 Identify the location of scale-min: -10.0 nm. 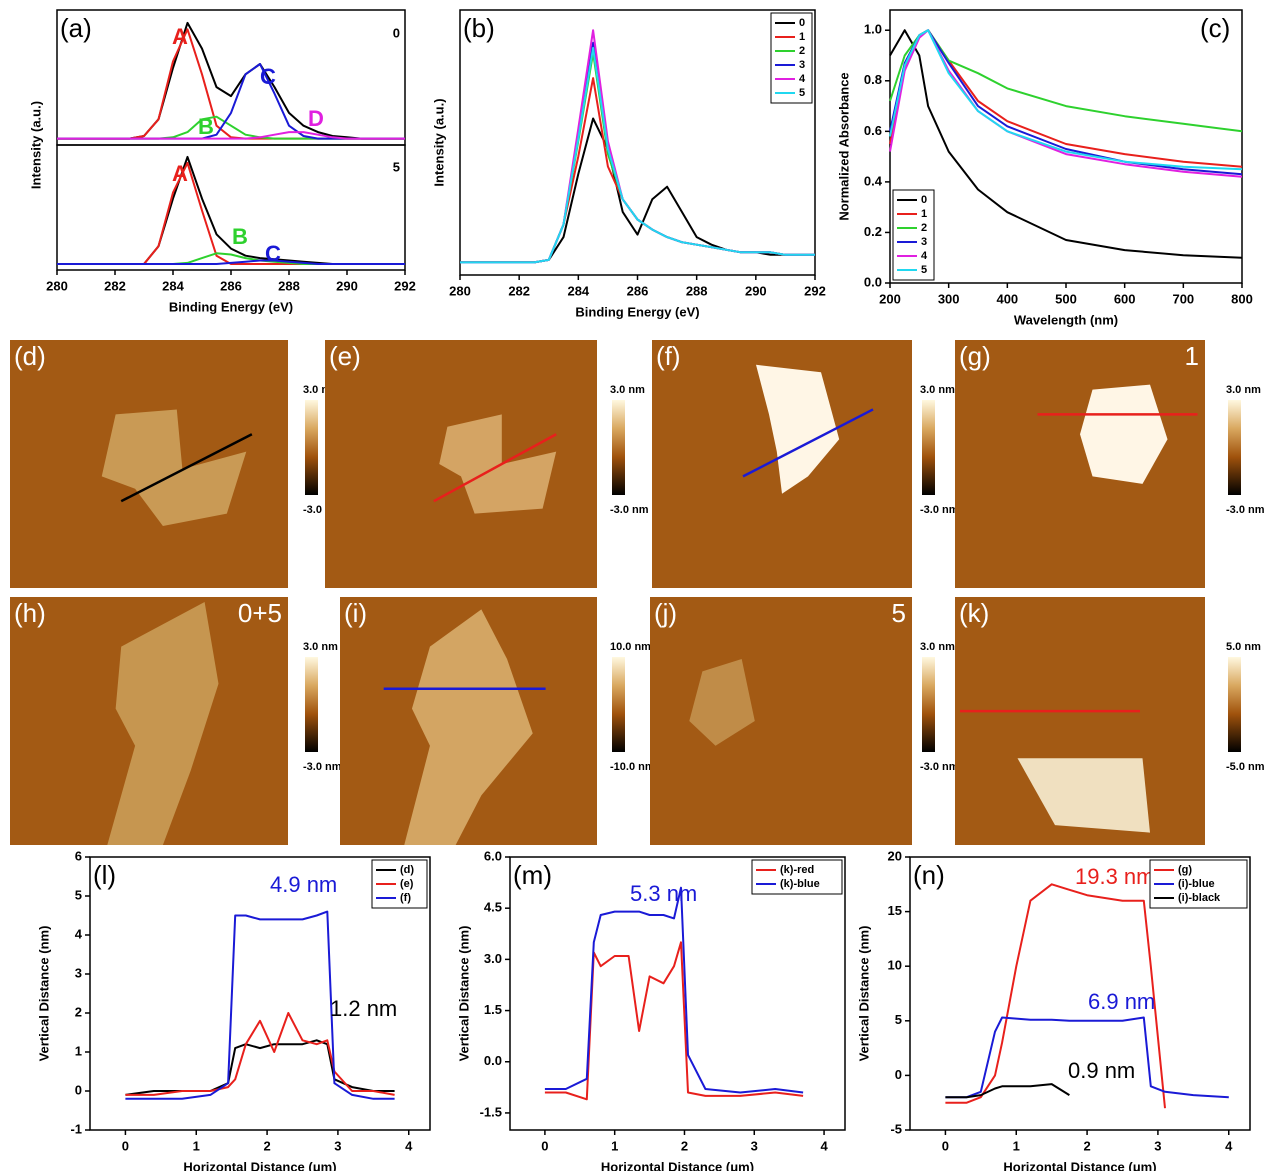
(632, 767).